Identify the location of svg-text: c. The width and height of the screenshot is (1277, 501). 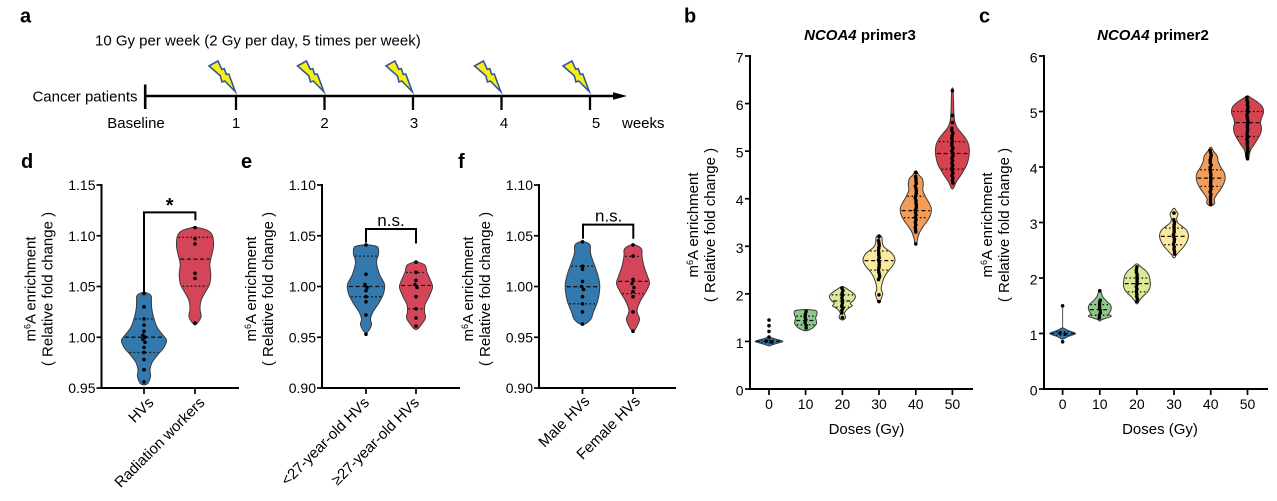
(984, 17).